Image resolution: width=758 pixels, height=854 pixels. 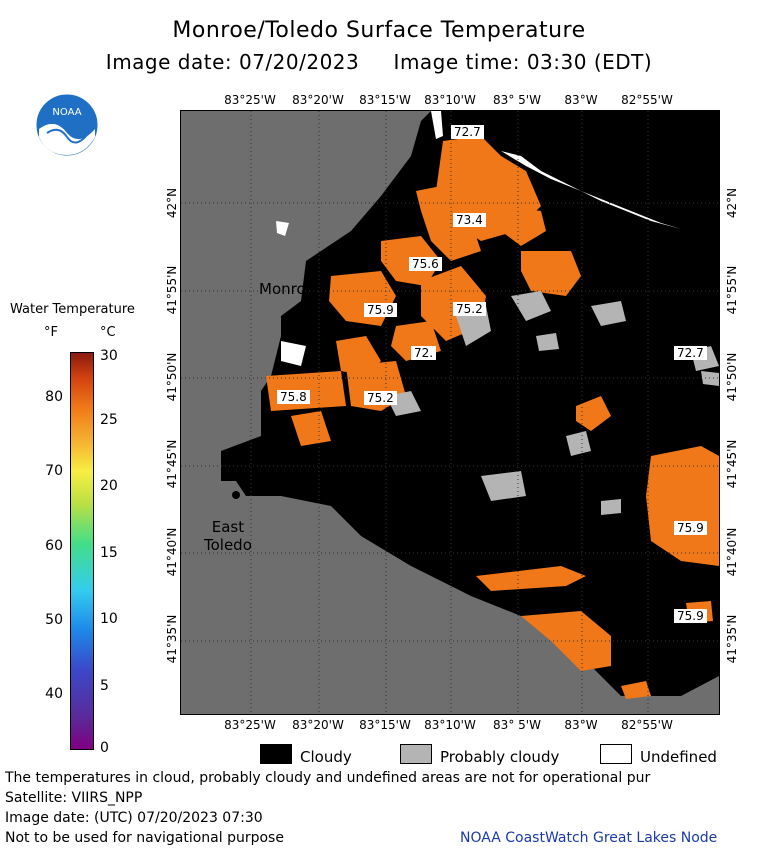 What do you see at coordinates (517, 100) in the screenshot?
I see `lon-label-top: 83° 5'W` at bounding box center [517, 100].